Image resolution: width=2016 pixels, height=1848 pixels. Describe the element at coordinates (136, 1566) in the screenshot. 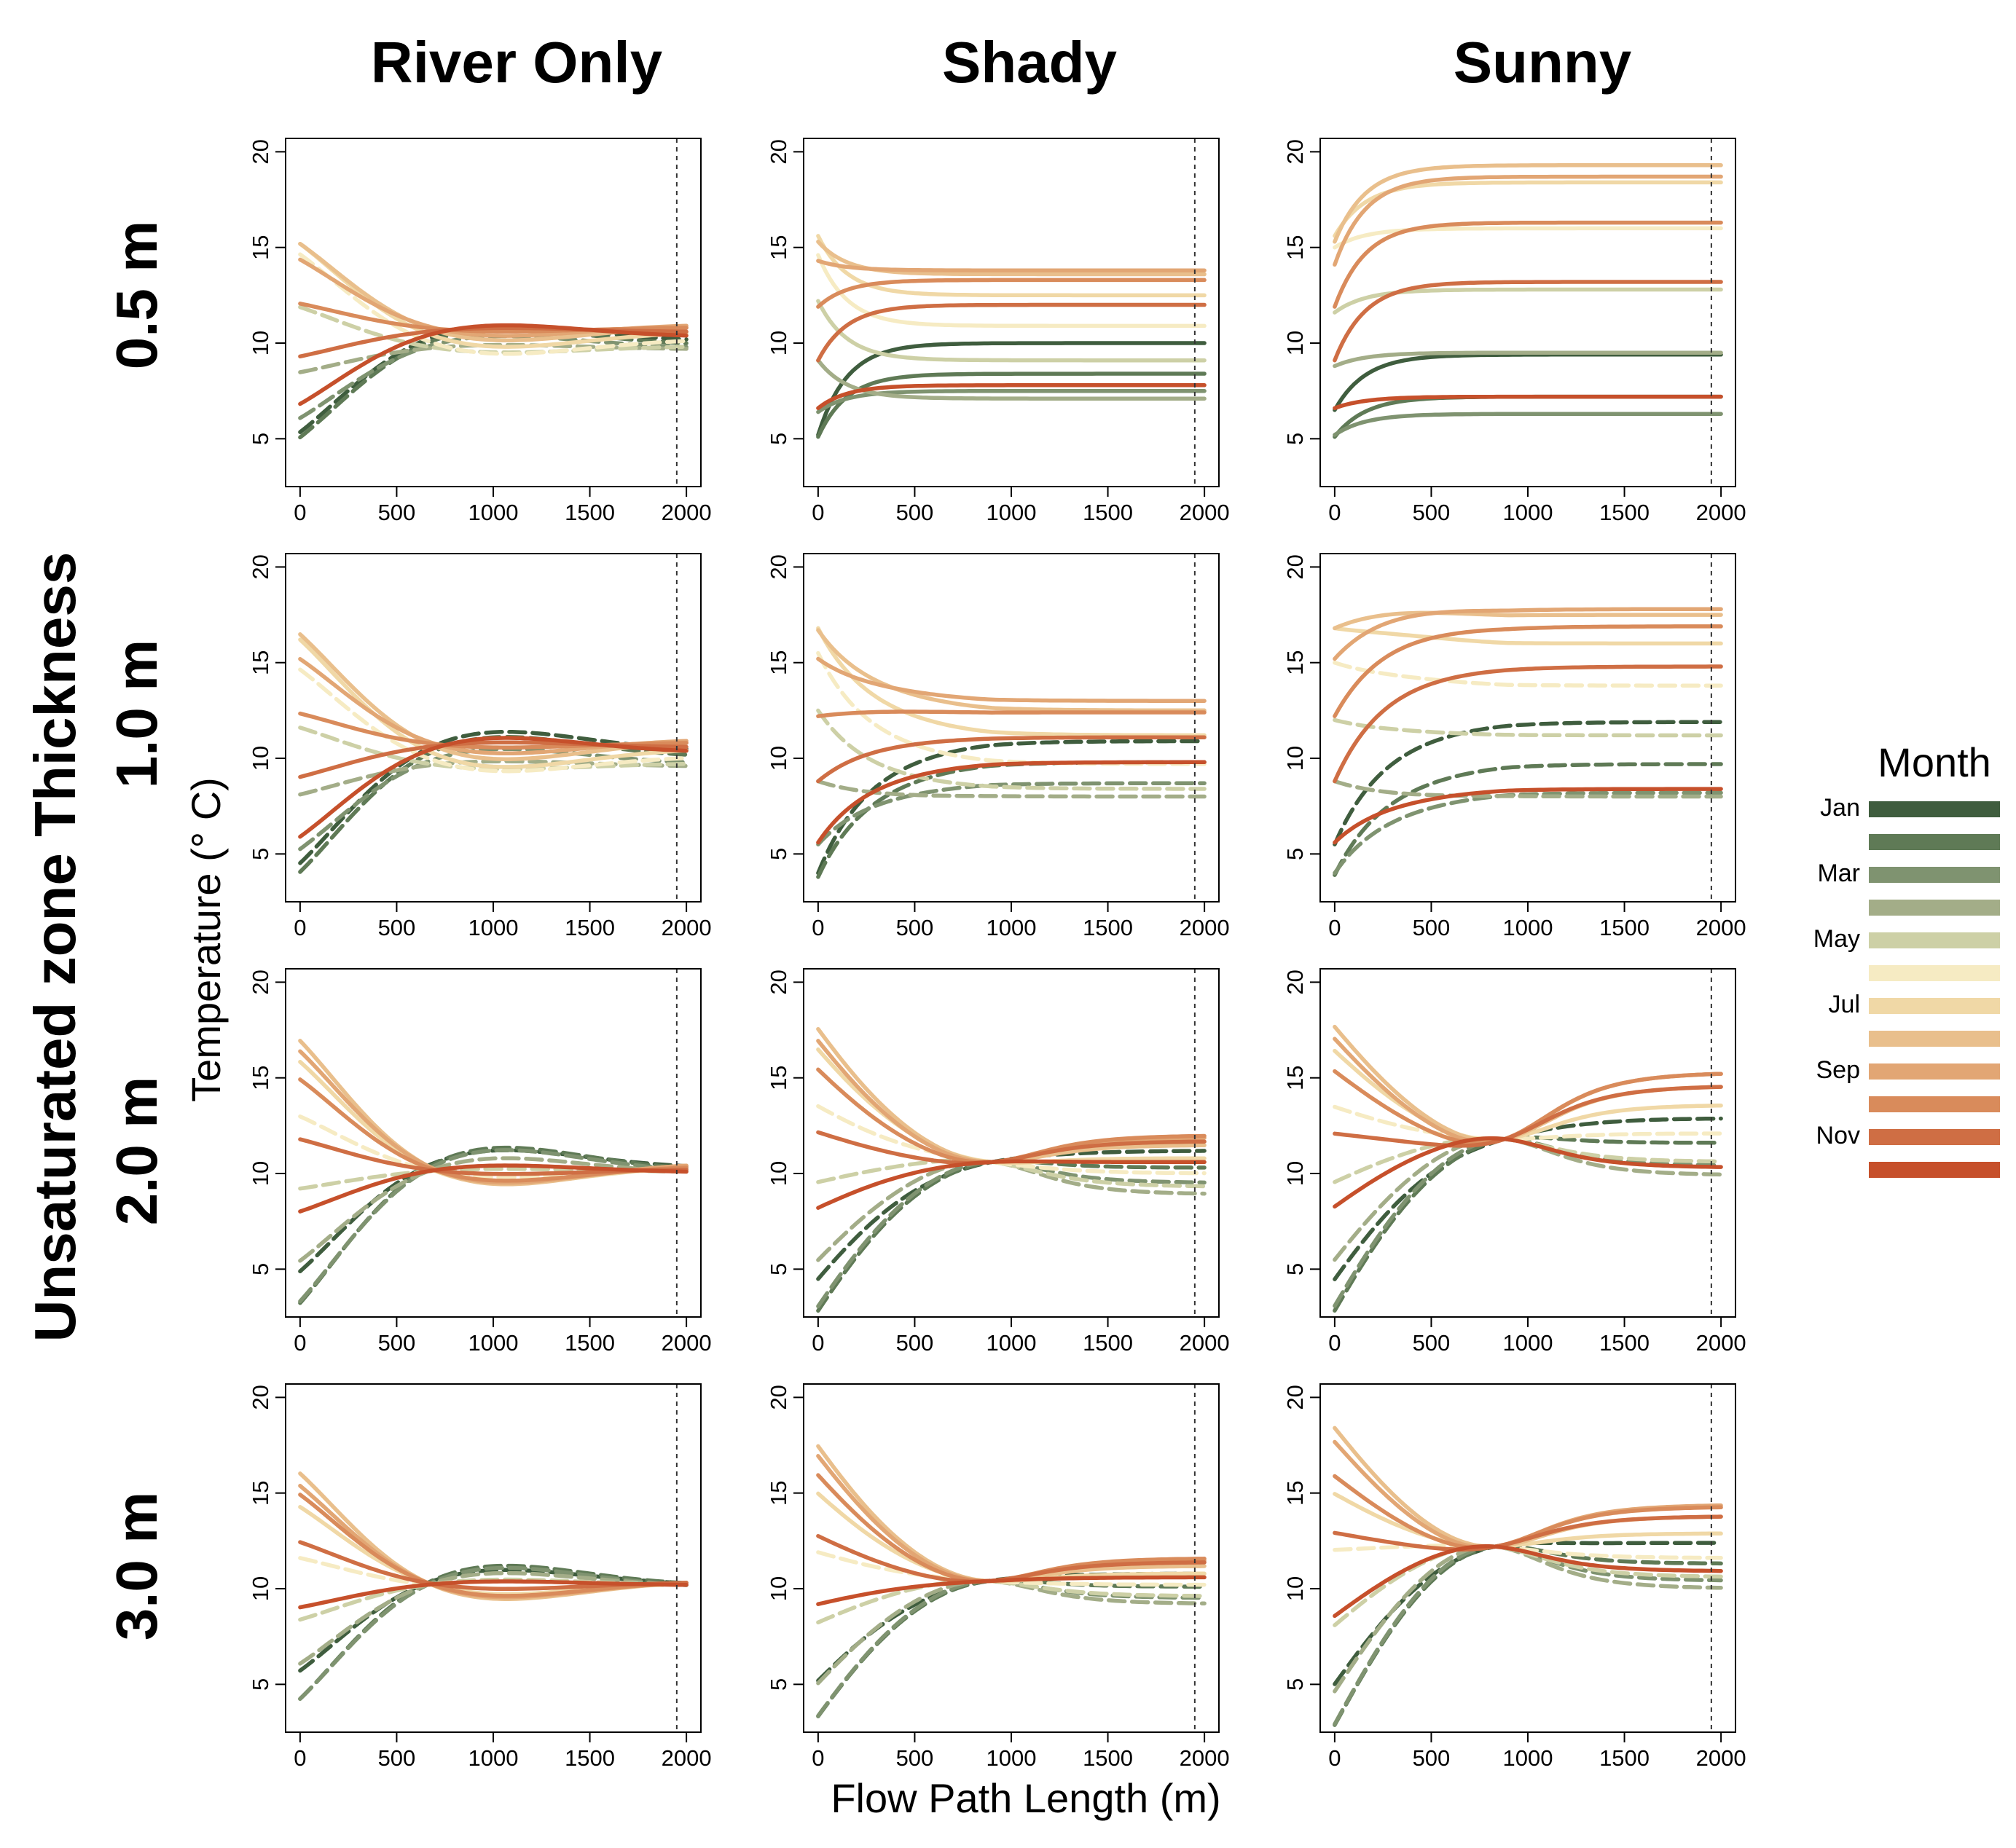

I see `row-title-3-0m: 3.0 m` at that location.